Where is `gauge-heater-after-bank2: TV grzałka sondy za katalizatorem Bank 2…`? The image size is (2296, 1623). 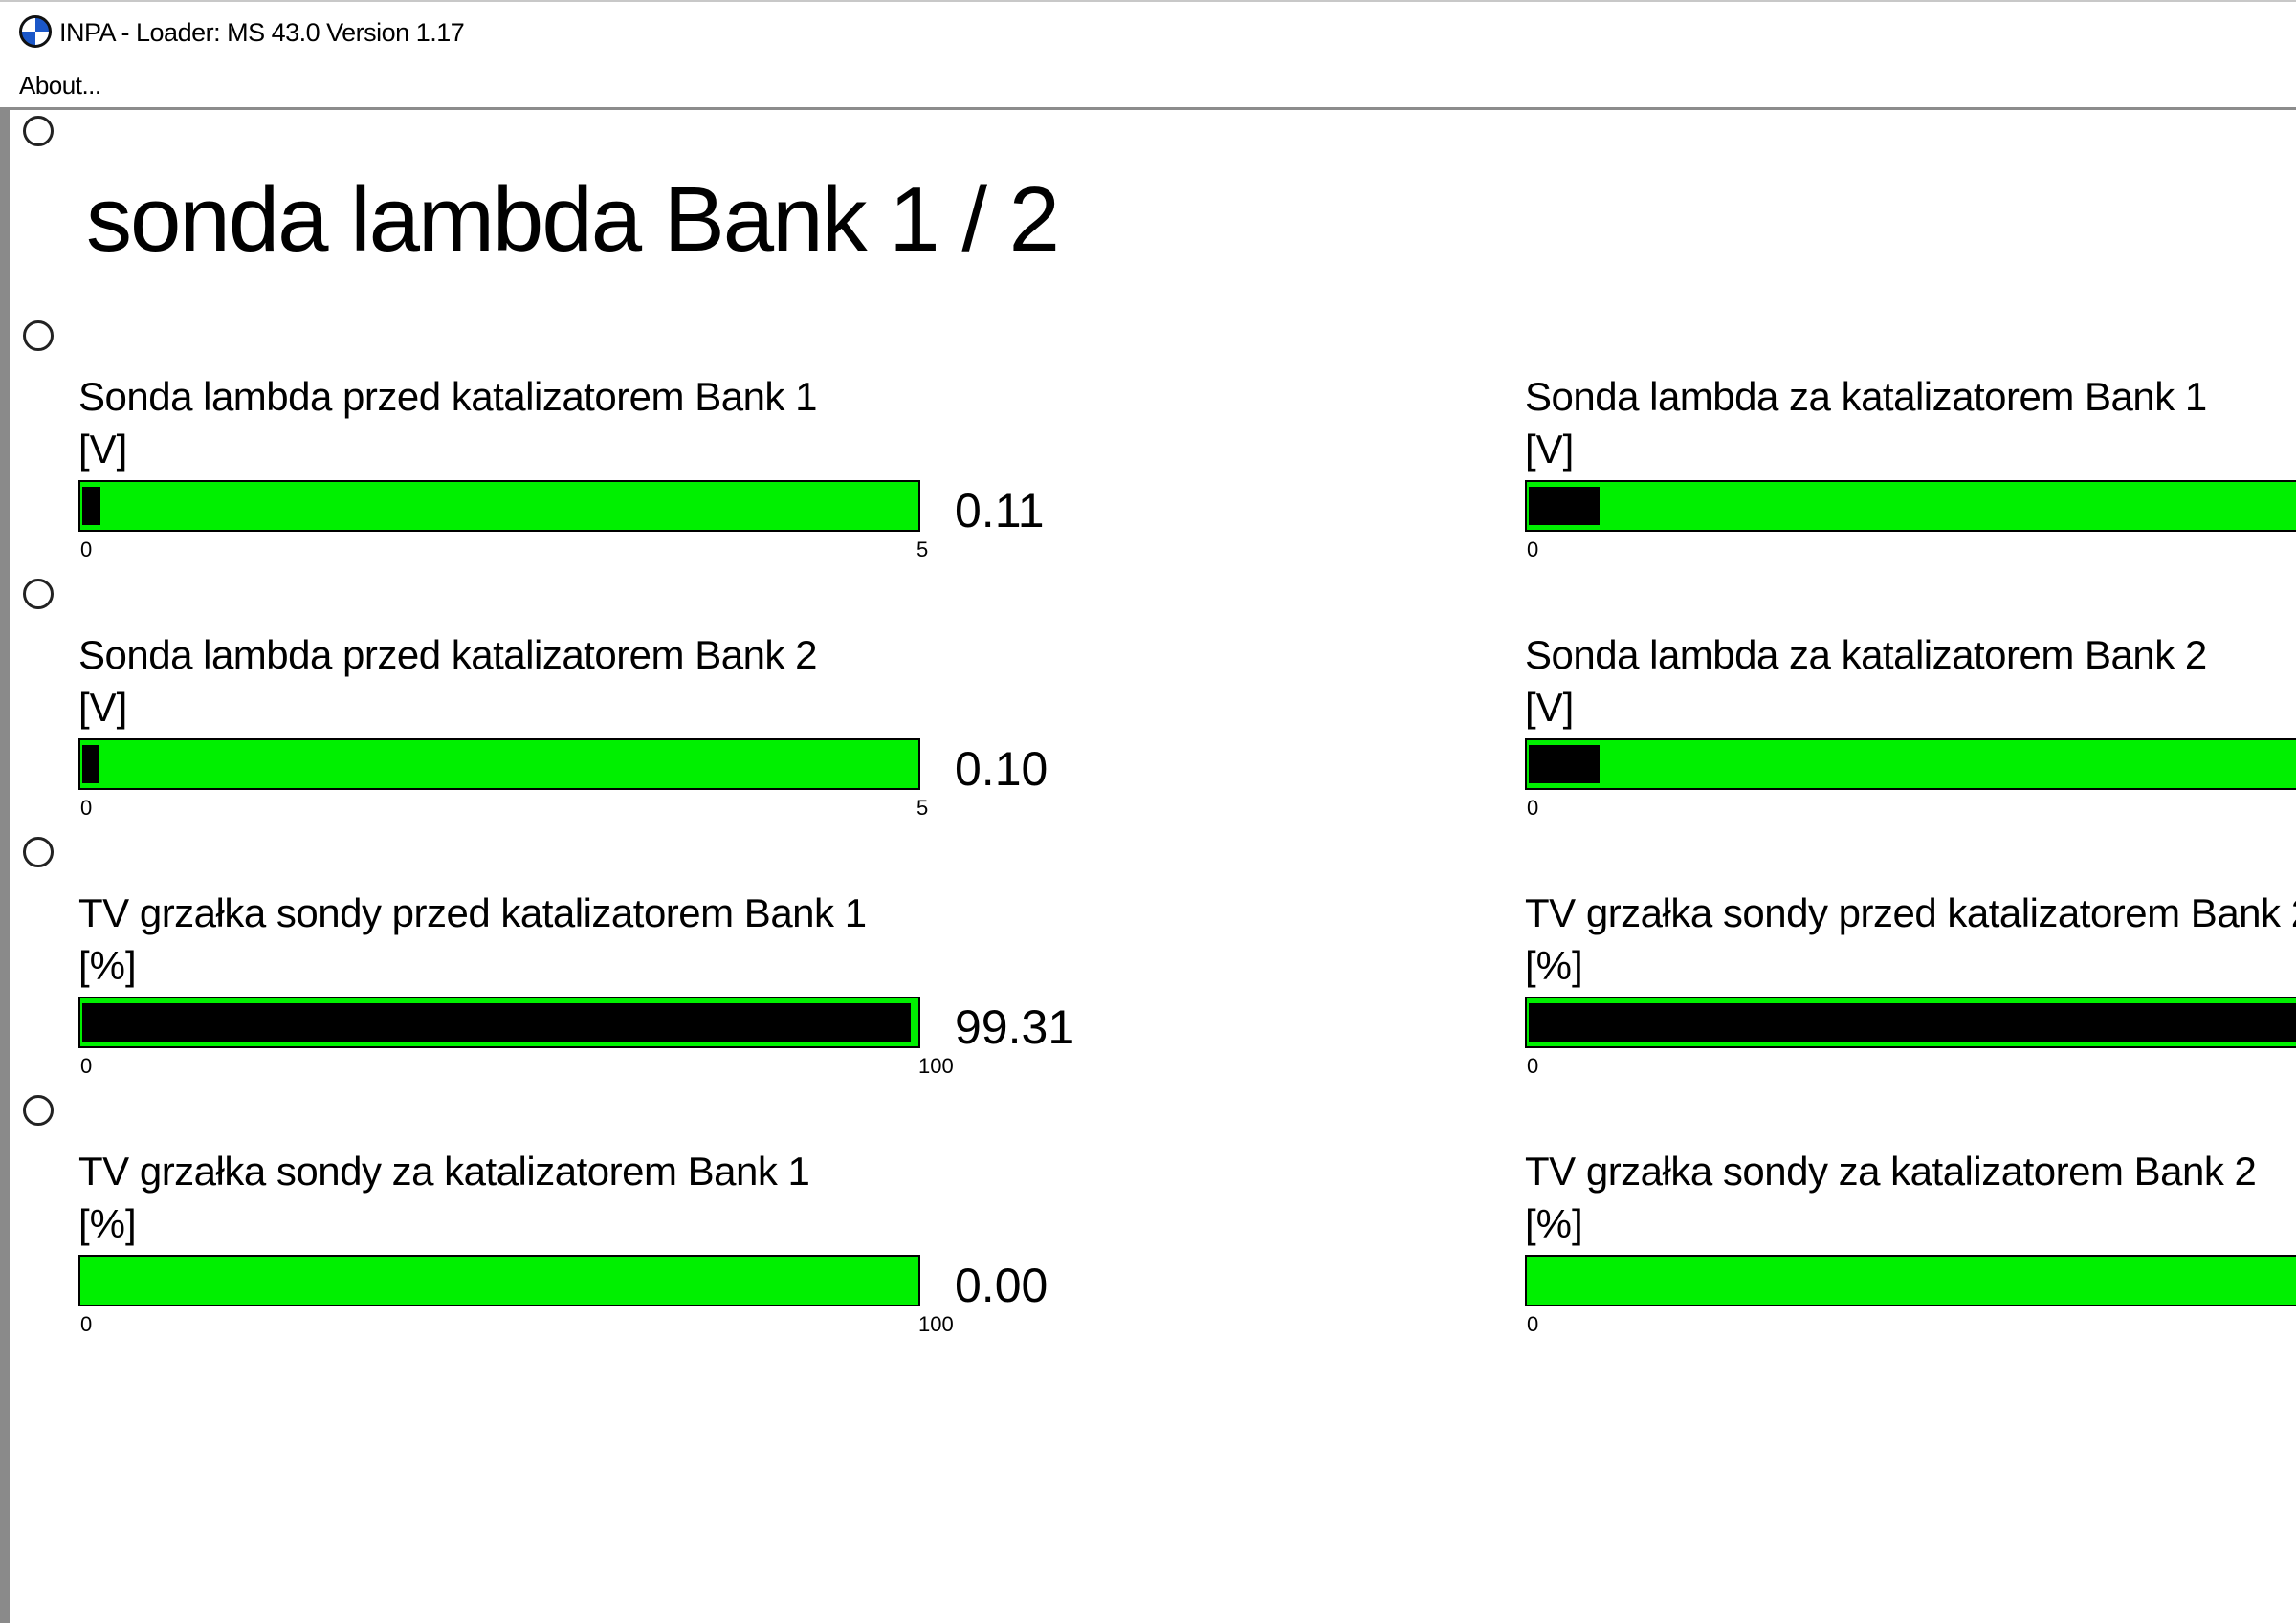
gauge-heater-after-bank2: TV grzałka sondy za katalizatorem Bank 2… is located at coordinates (1910, 1262).